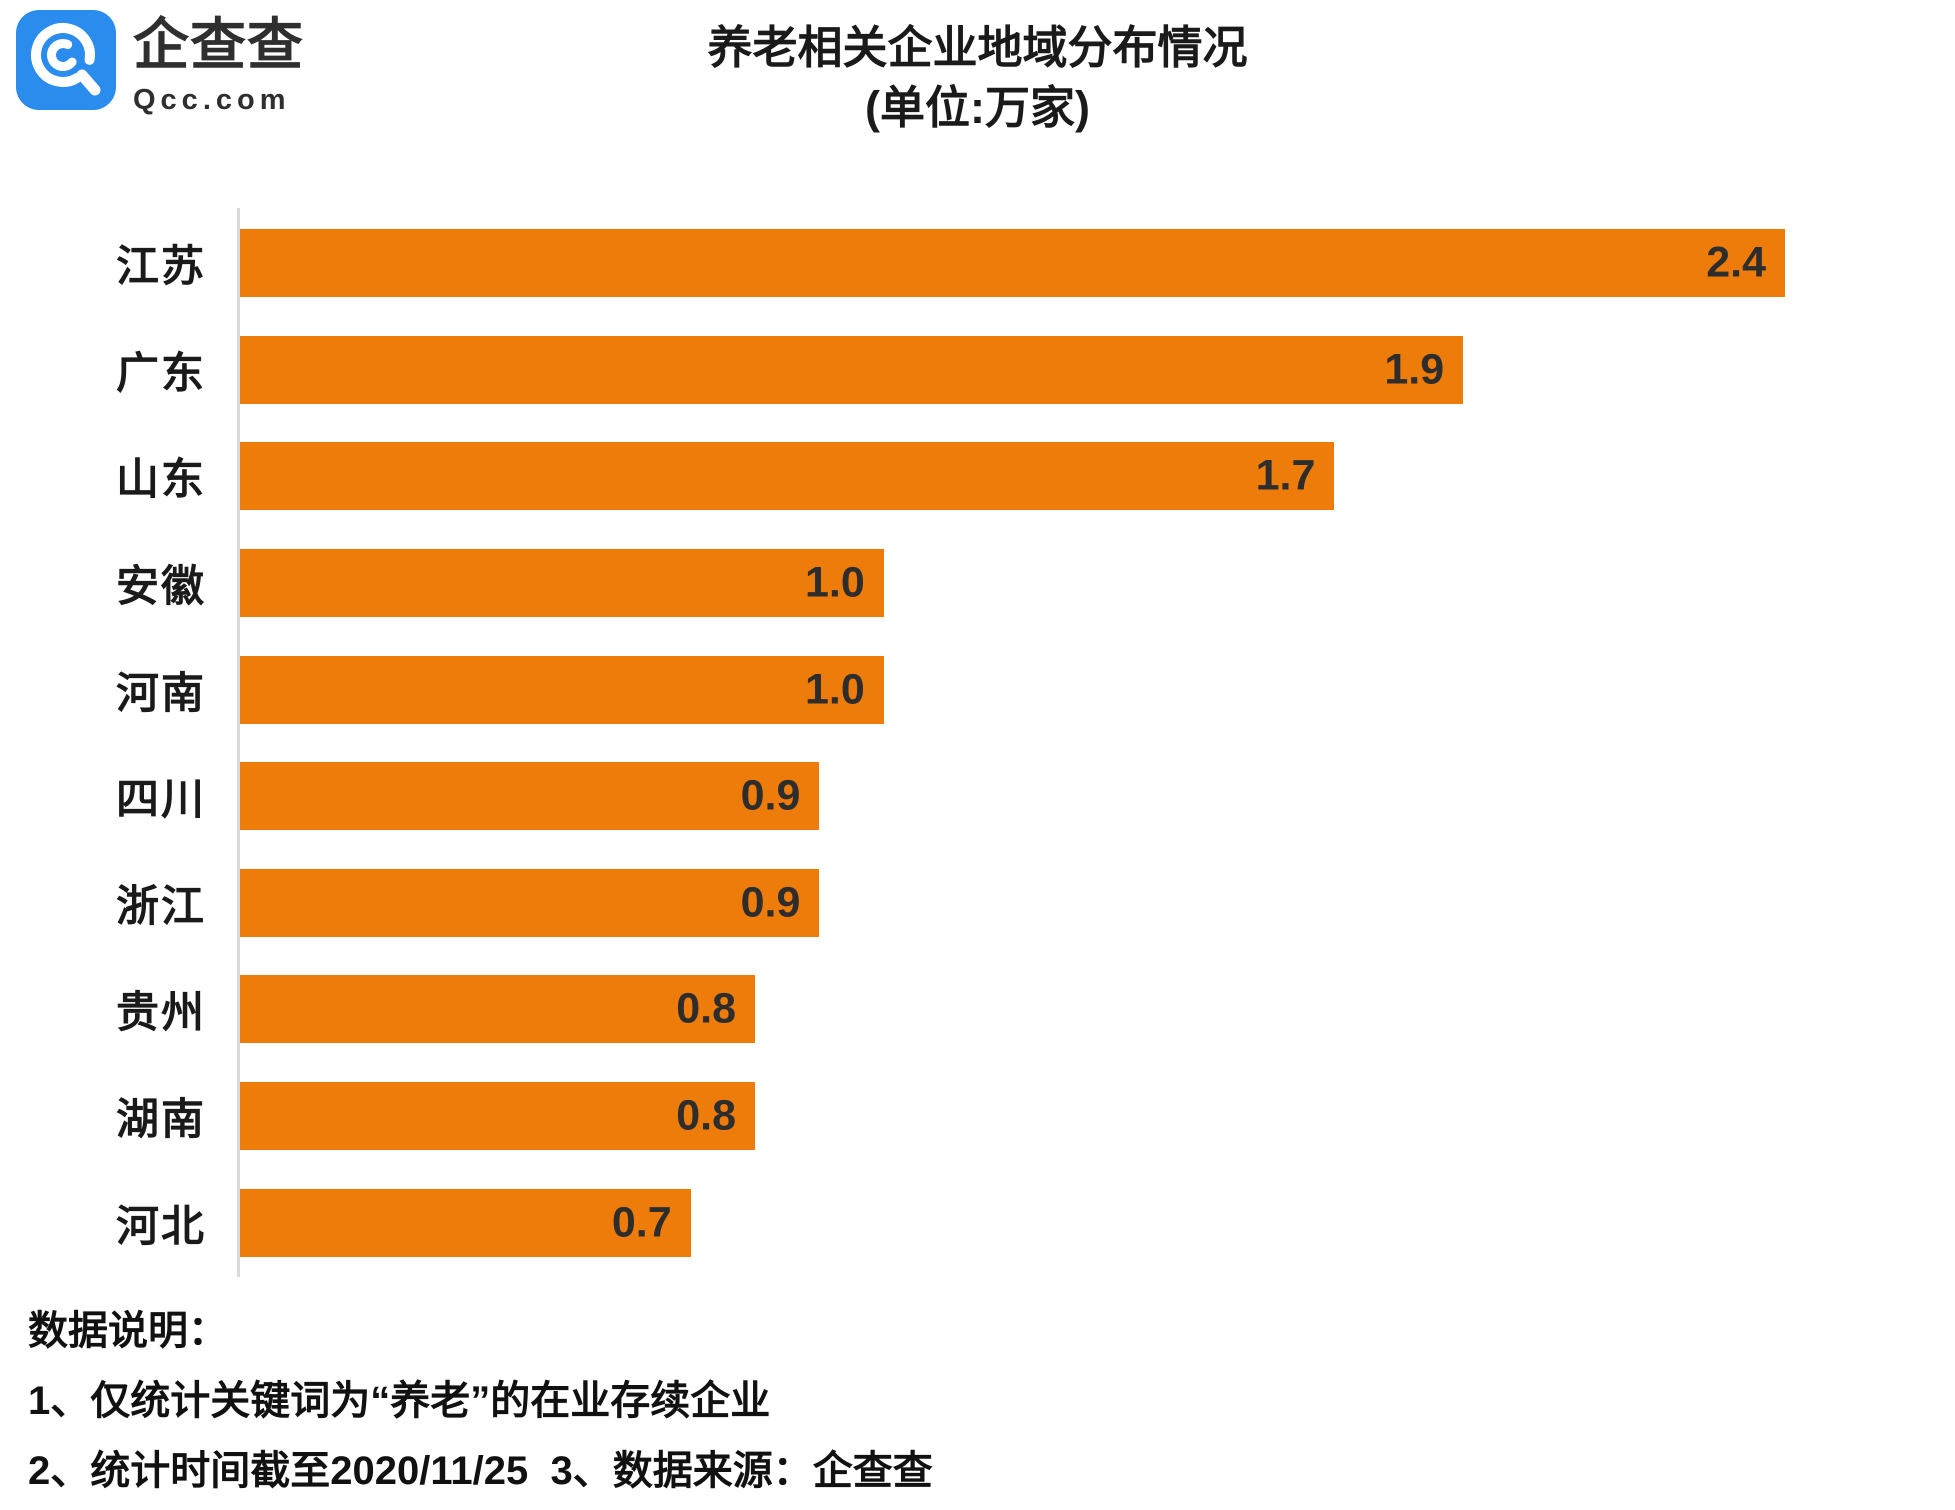 The height and width of the screenshot is (1510, 1955). Describe the element at coordinates (238, 742) in the screenshot. I see `y-axis-line` at that location.